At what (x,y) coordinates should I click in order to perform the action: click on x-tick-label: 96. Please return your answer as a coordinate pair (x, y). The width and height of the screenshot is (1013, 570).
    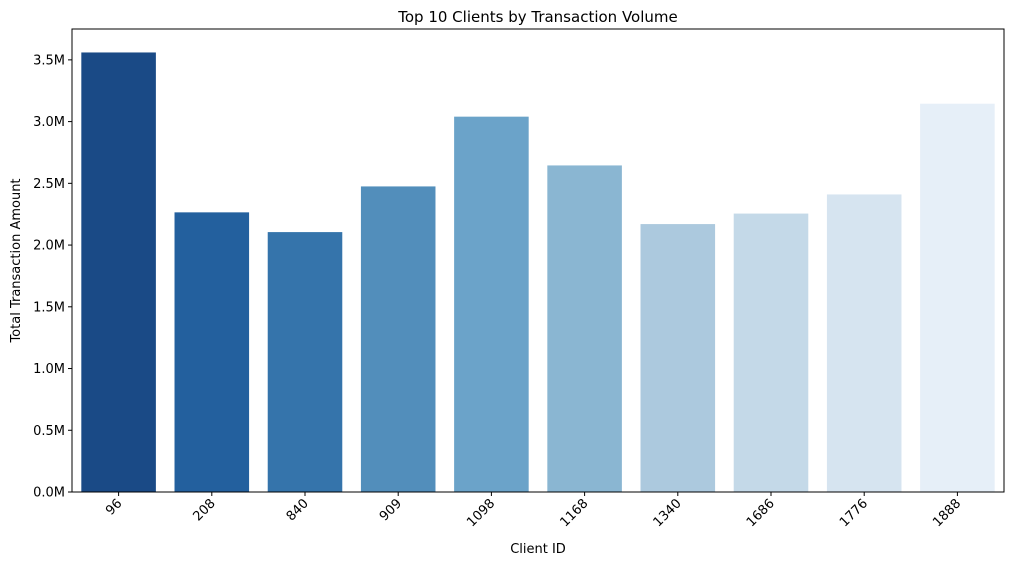
    Looking at the image, I should click on (114, 507).